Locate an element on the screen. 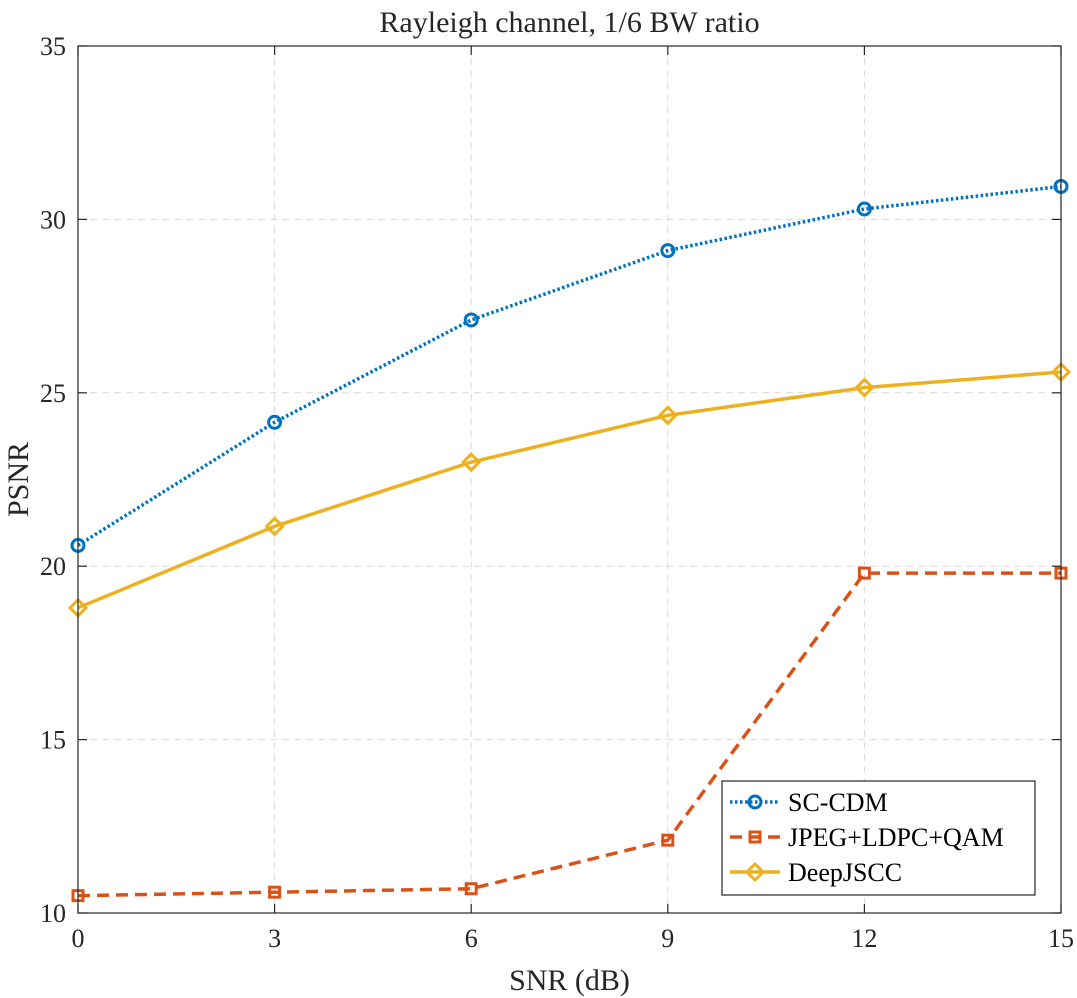  legend: SC-CDM JPEG+LDPC+QAM DeepJSCC is located at coordinates (878, 838).